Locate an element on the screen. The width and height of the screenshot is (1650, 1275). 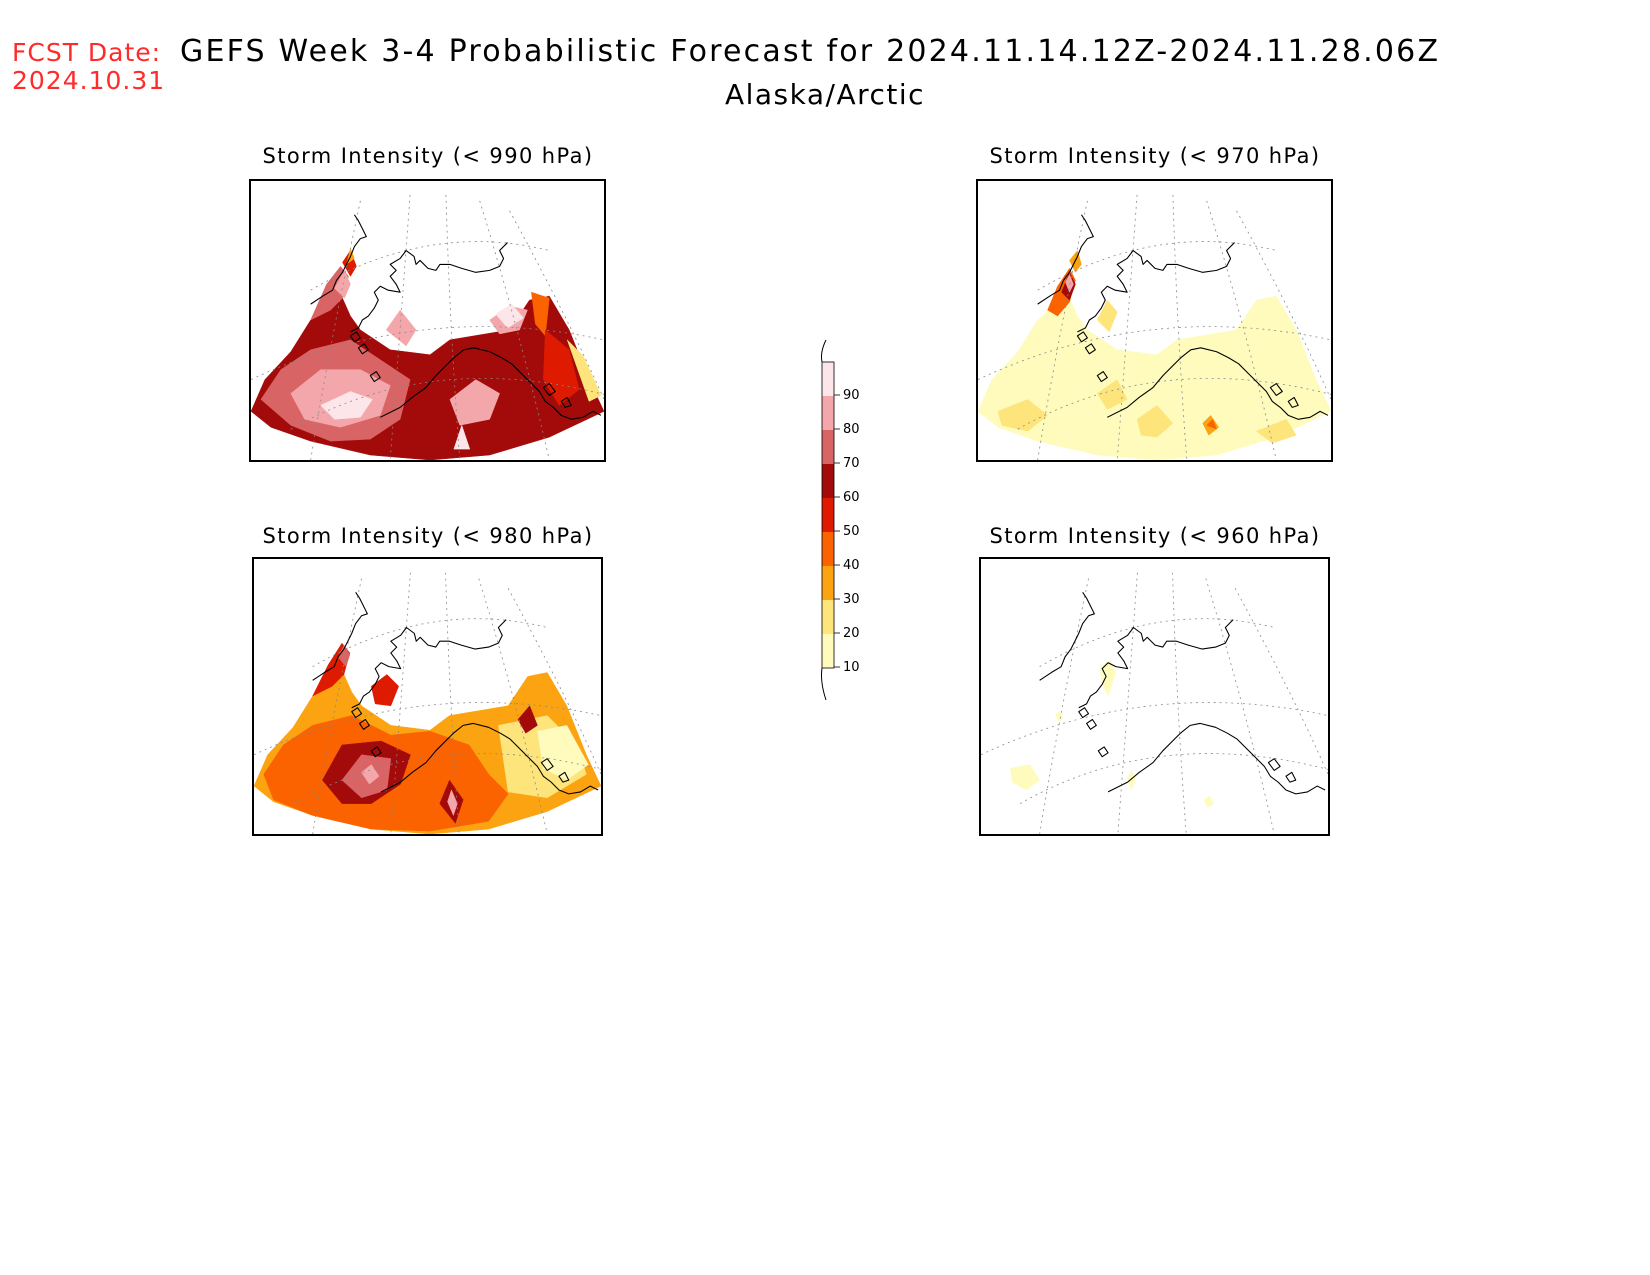
colorbar-tick-label: 60 is located at coordinates (851, 497).